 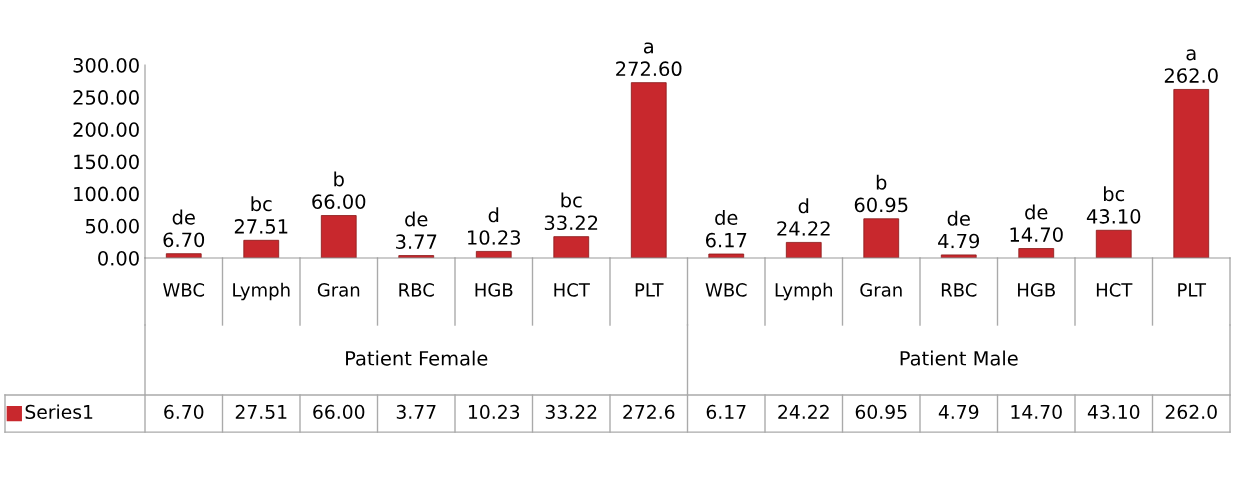 I want to click on text: 272.6, so click(x=649, y=411).